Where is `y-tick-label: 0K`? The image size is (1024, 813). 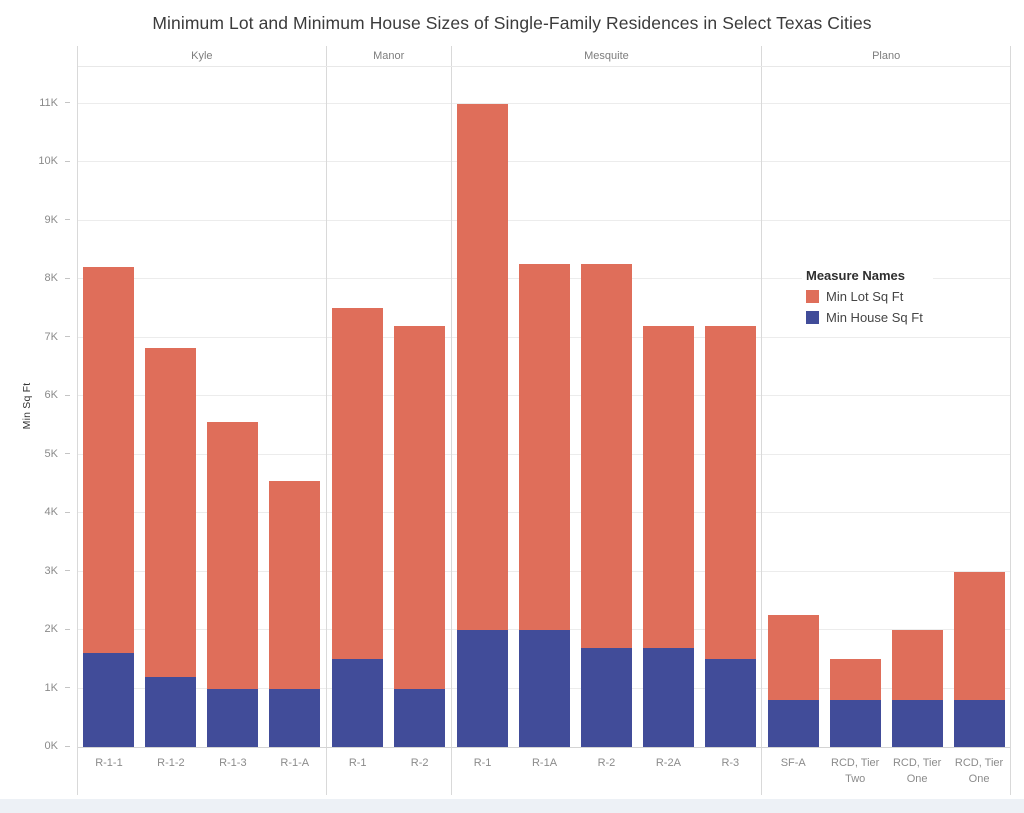 y-tick-label: 0K is located at coordinates (51, 746).